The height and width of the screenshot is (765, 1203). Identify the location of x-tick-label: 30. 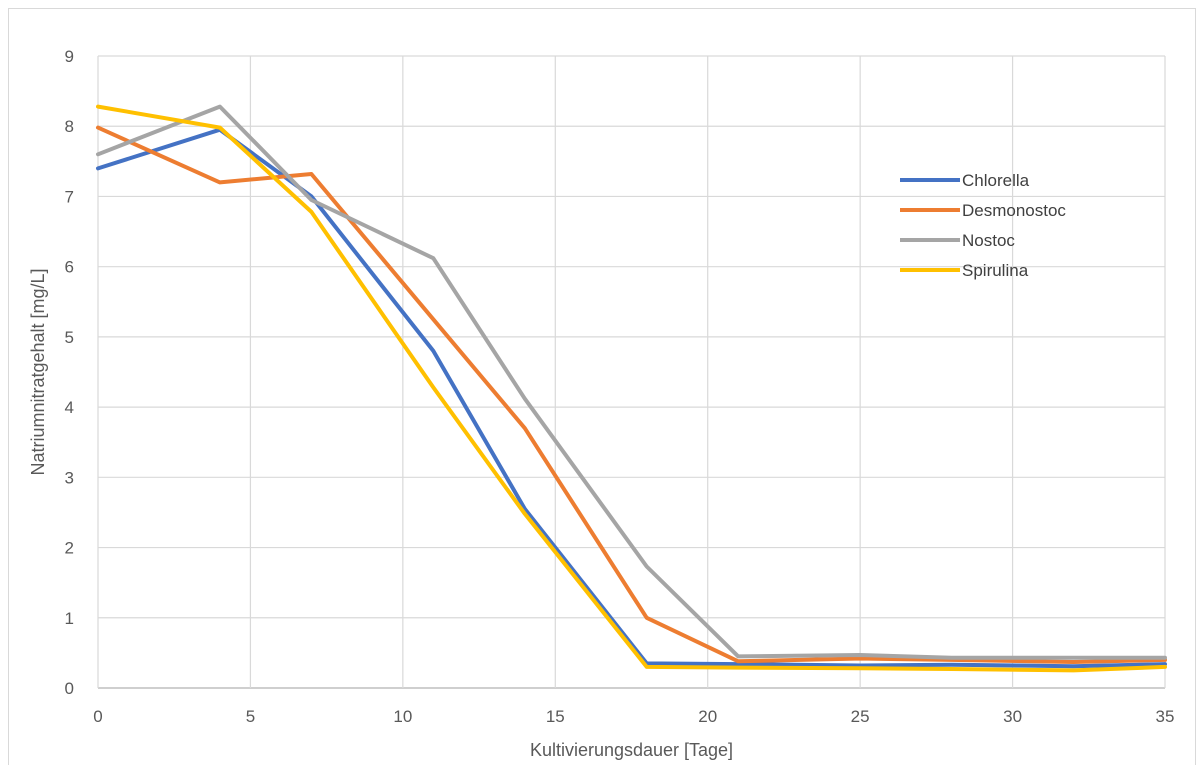
(1012, 716).